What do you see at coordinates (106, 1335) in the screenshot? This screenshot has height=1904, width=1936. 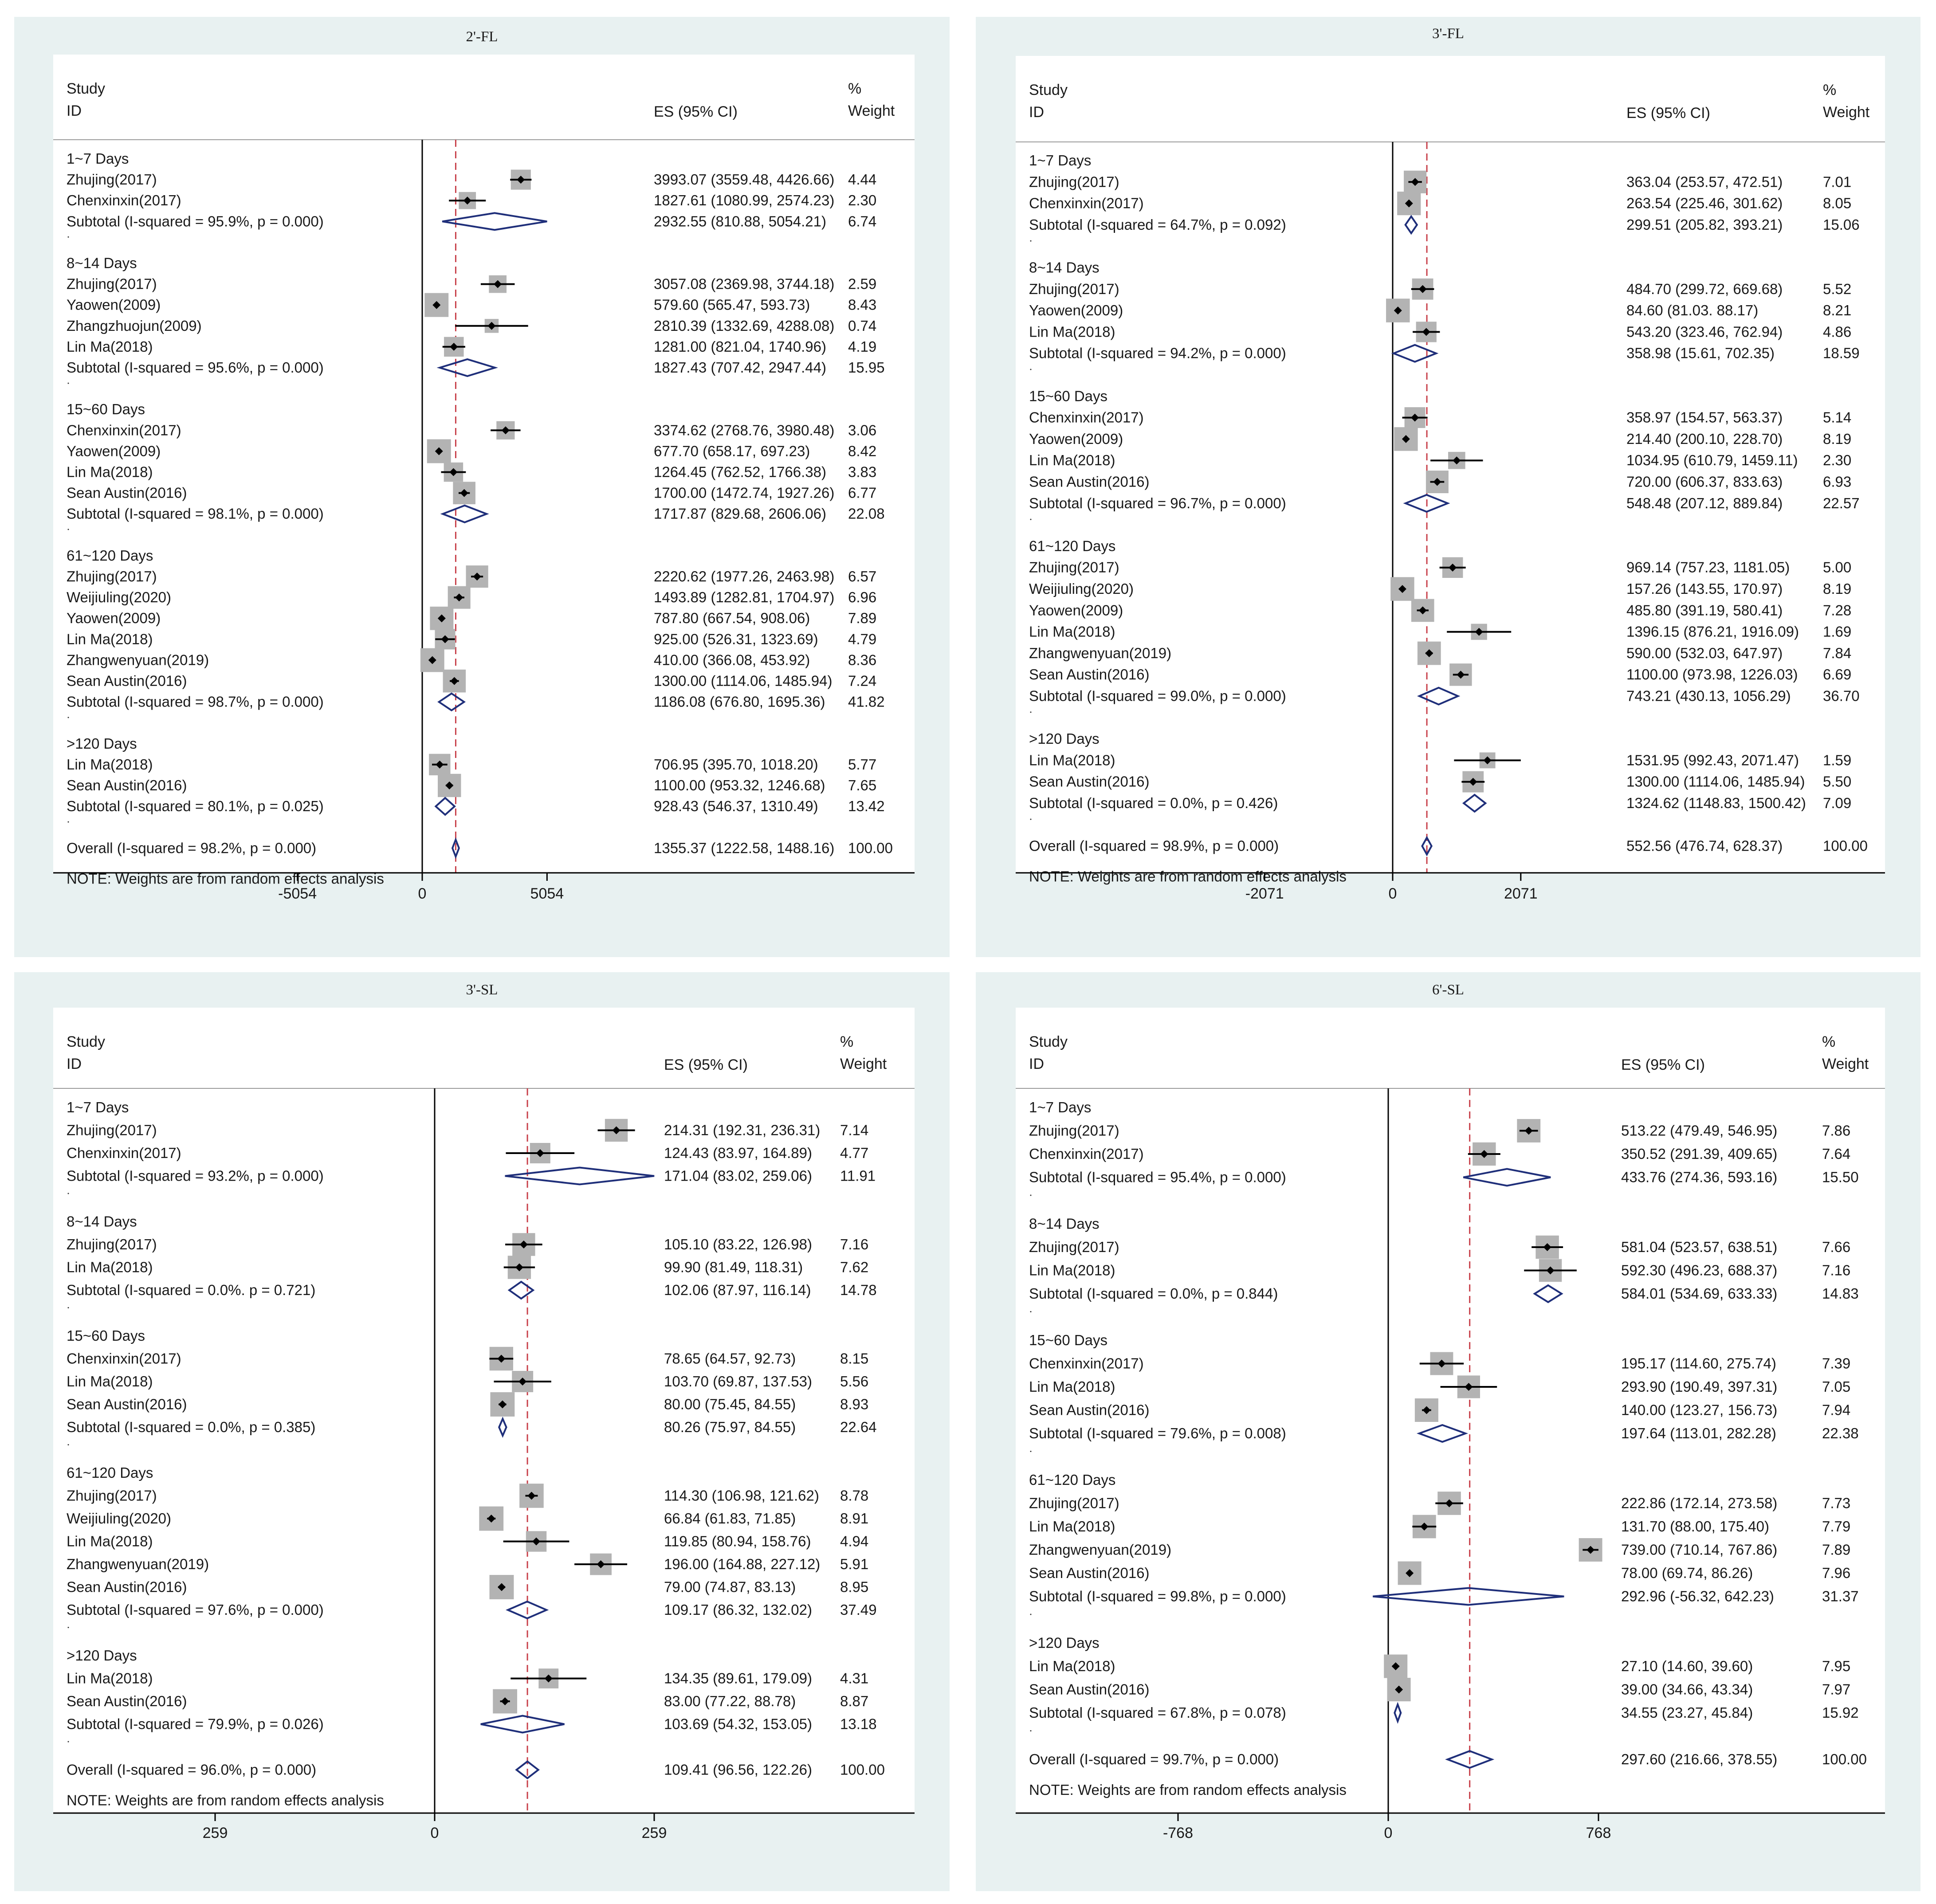 I see `group-label: 15~60 Days` at bounding box center [106, 1335].